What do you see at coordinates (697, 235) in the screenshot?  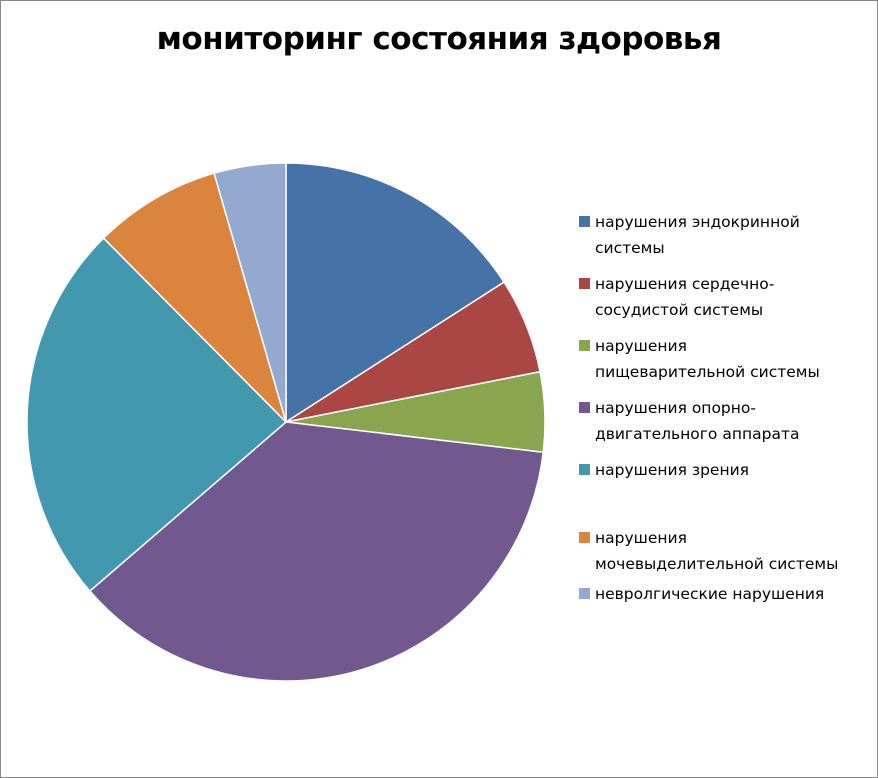 I see `legend-label: нарушения эндокринной системы` at bounding box center [697, 235].